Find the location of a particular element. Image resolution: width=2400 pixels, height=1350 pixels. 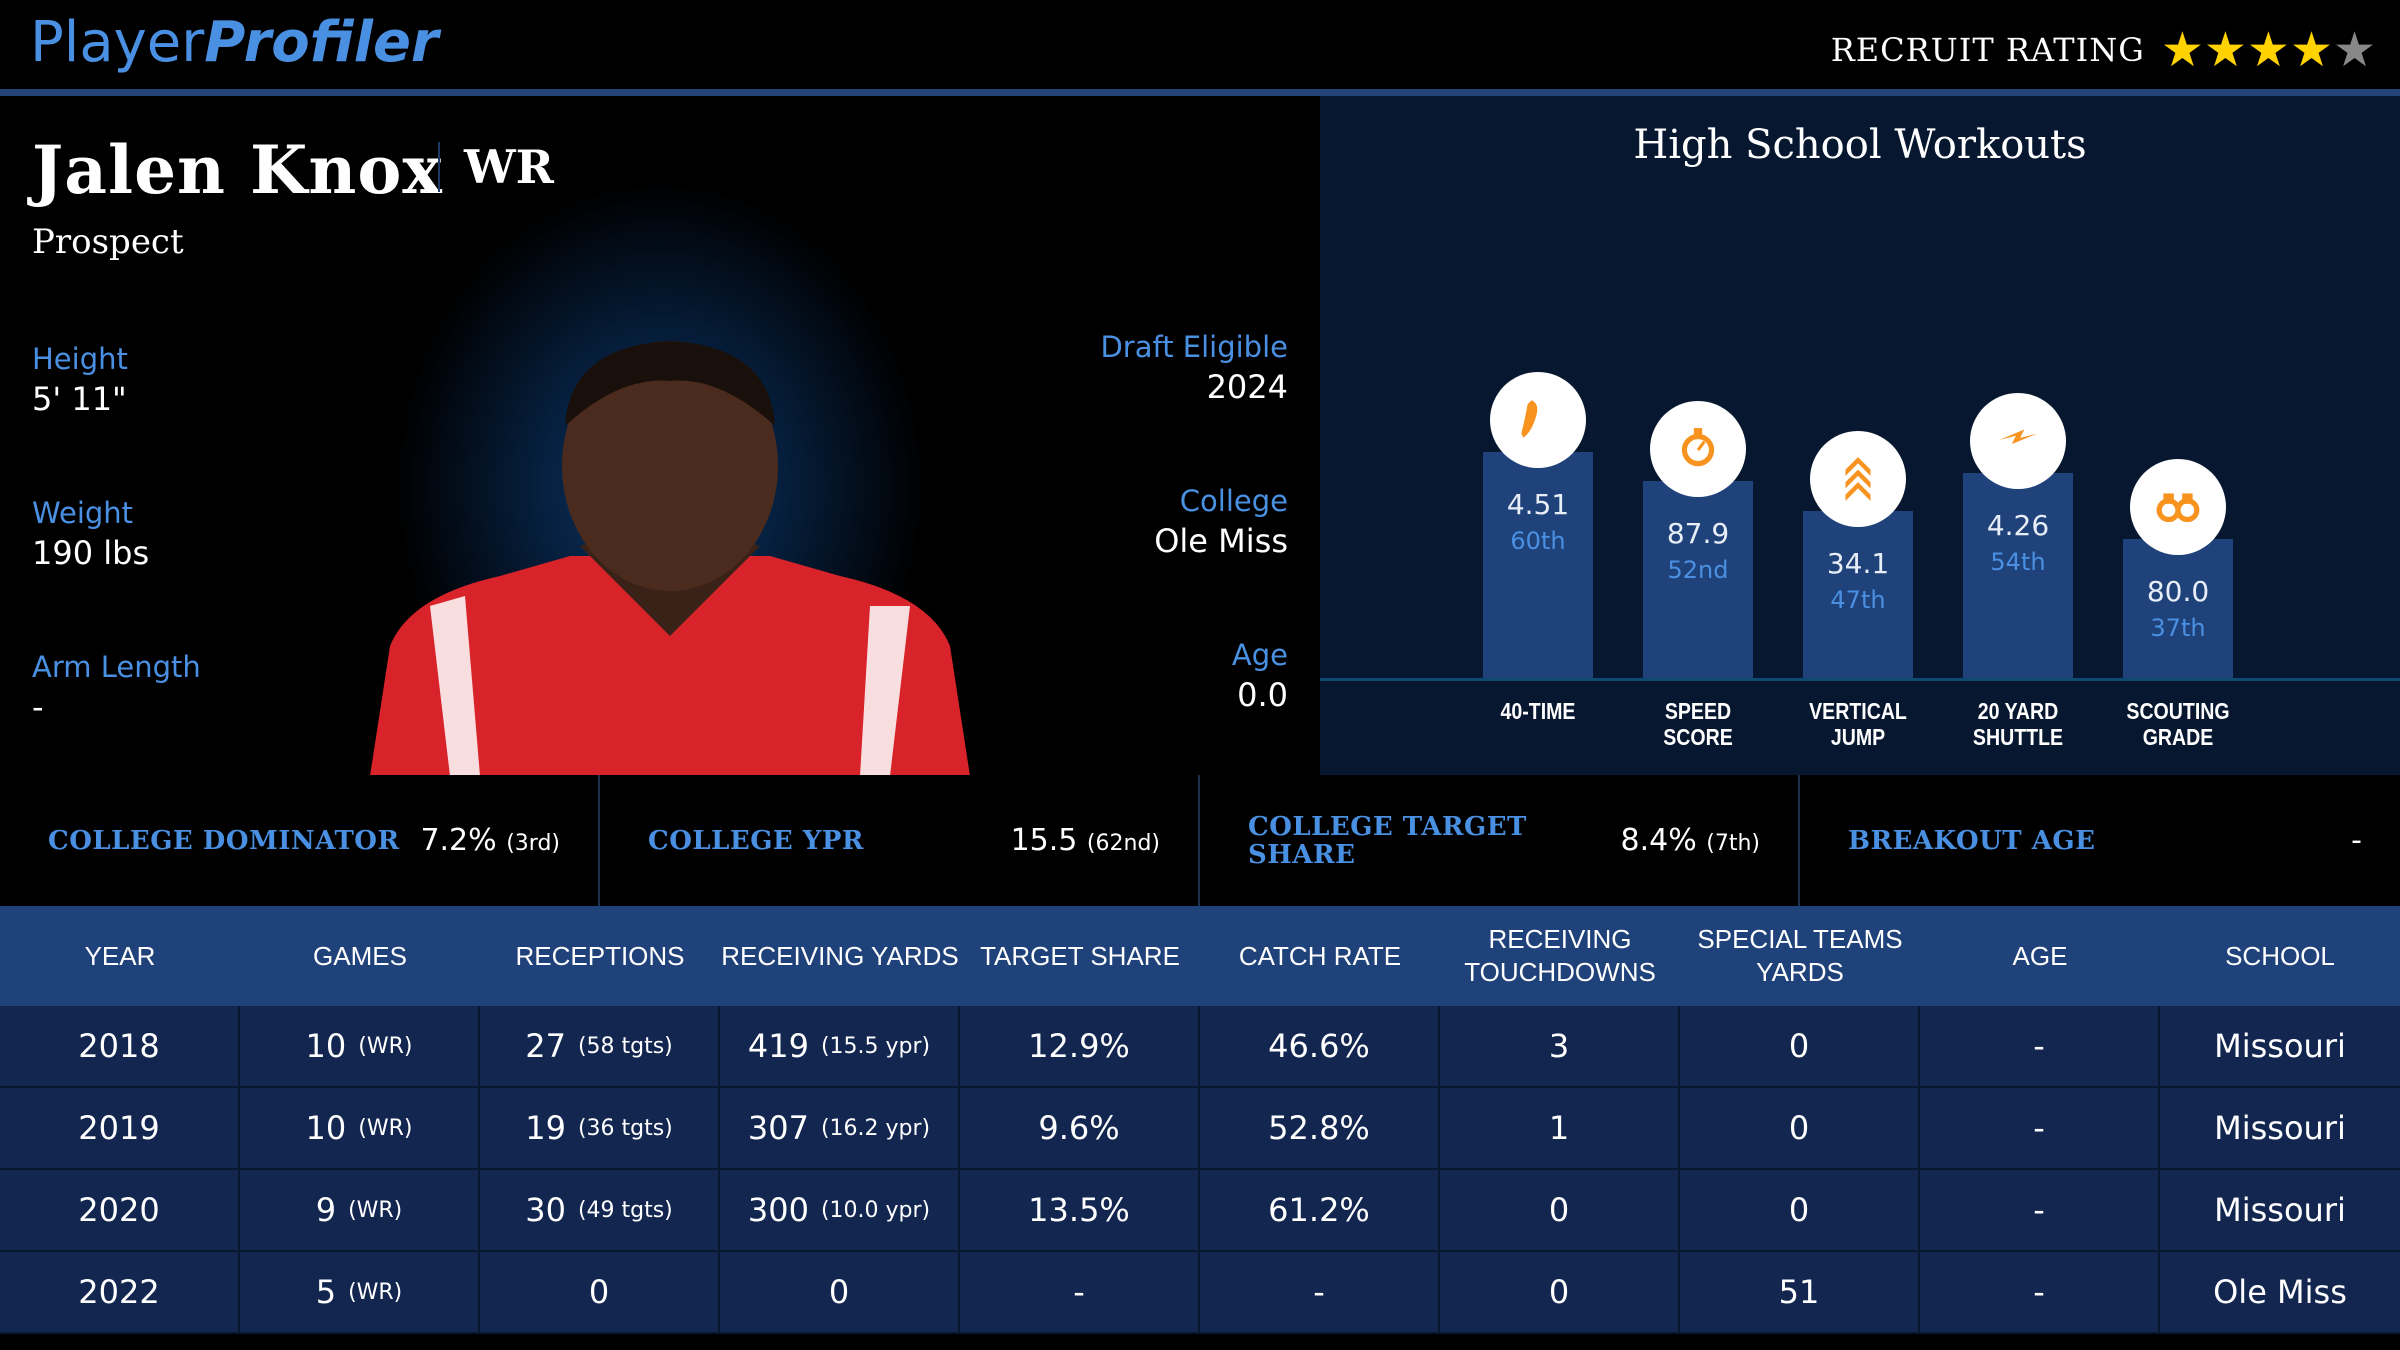

cell-value: 1 is located at coordinates (1559, 1128).